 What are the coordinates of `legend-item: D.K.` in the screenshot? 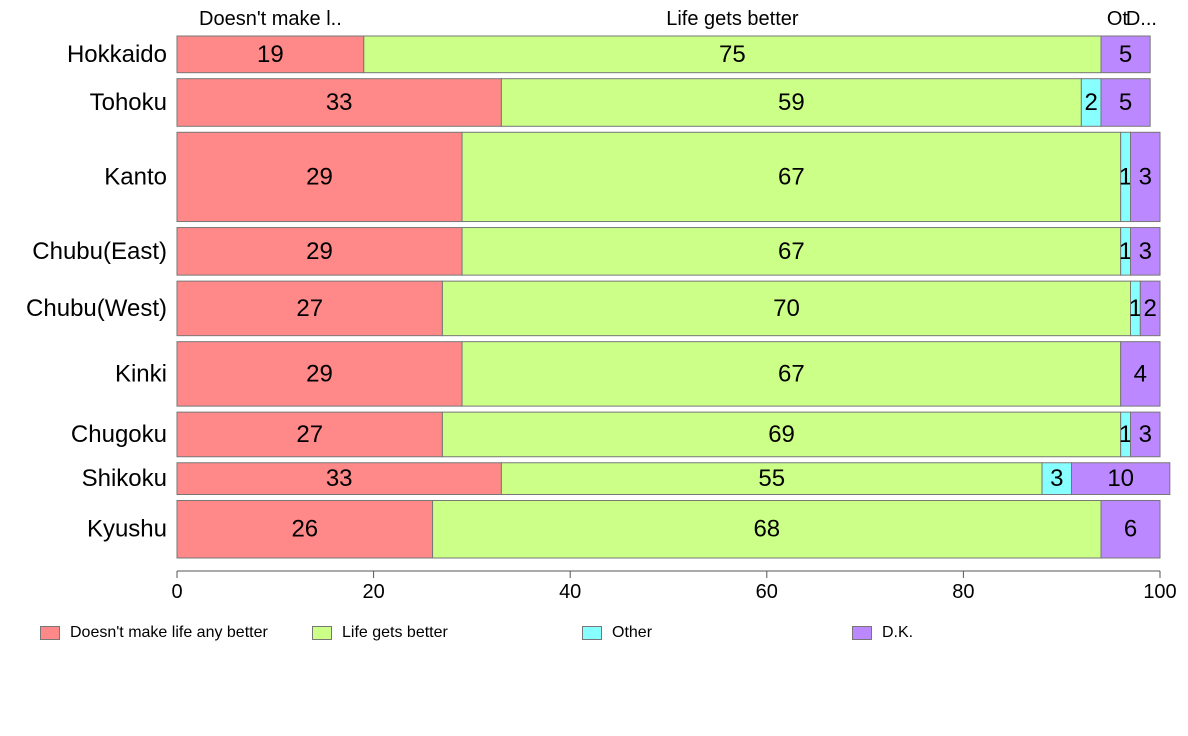 It's located at (882, 633).